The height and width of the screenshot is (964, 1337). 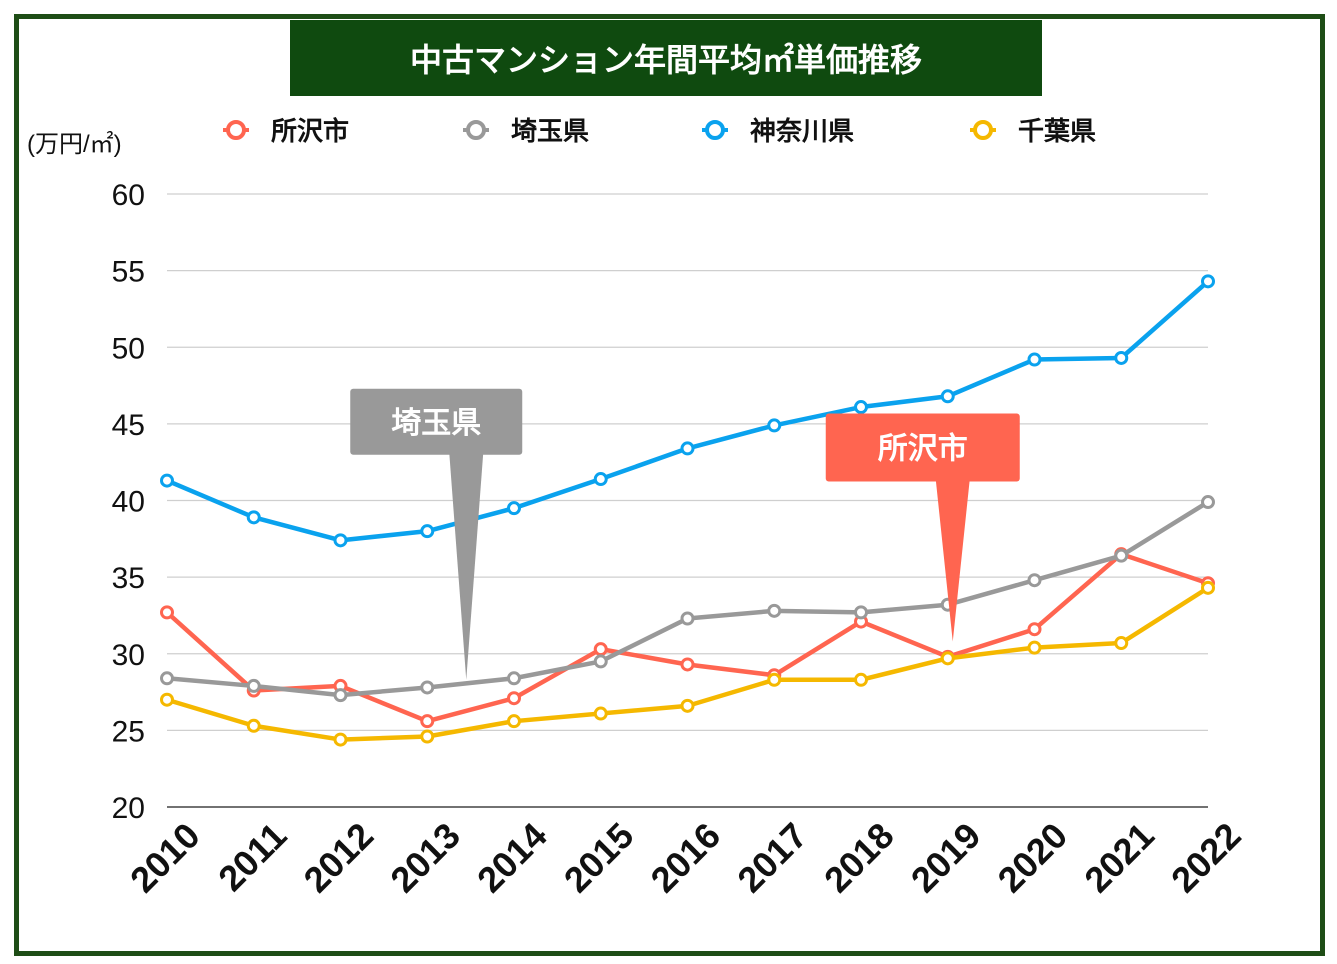 What do you see at coordinates (599, 858) in the screenshot?
I see `x-tick-label: 2015` at bounding box center [599, 858].